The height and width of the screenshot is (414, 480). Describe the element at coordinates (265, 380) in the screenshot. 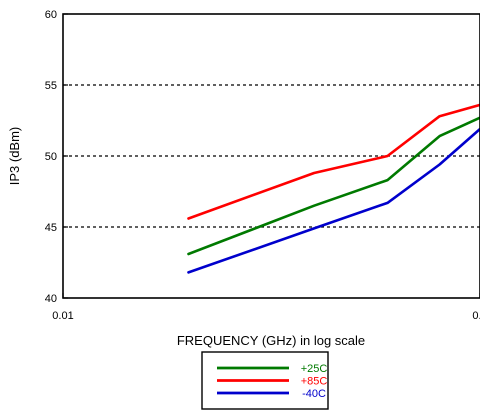

I see `legend: +25C+85C-40C` at that location.